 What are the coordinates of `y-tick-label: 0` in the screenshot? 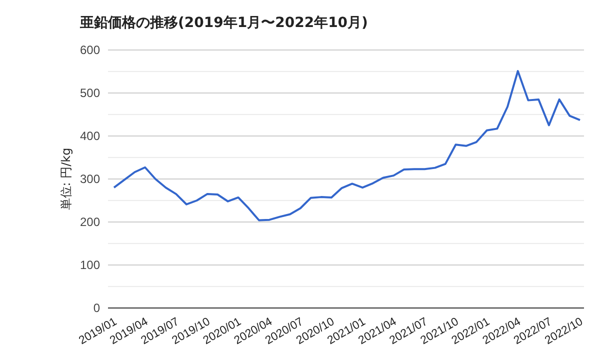 It's located at (96, 307).